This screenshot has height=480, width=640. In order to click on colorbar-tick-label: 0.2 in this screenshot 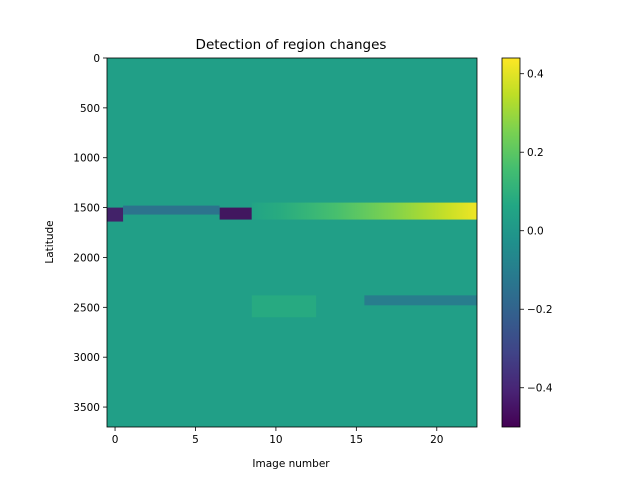, I will do `click(535, 153)`.